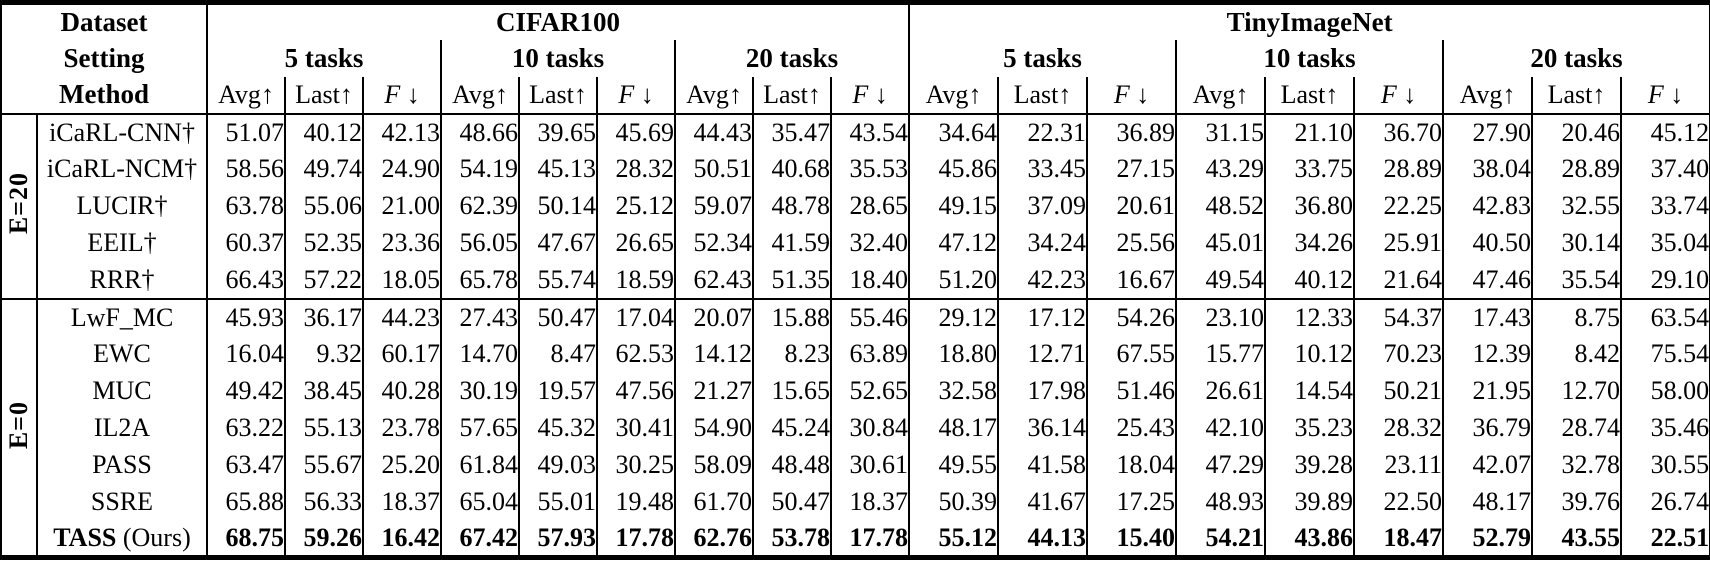  Describe the element at coordinates (402, 316) in the screenshot. I see `value-cell: 44.23` at that location.